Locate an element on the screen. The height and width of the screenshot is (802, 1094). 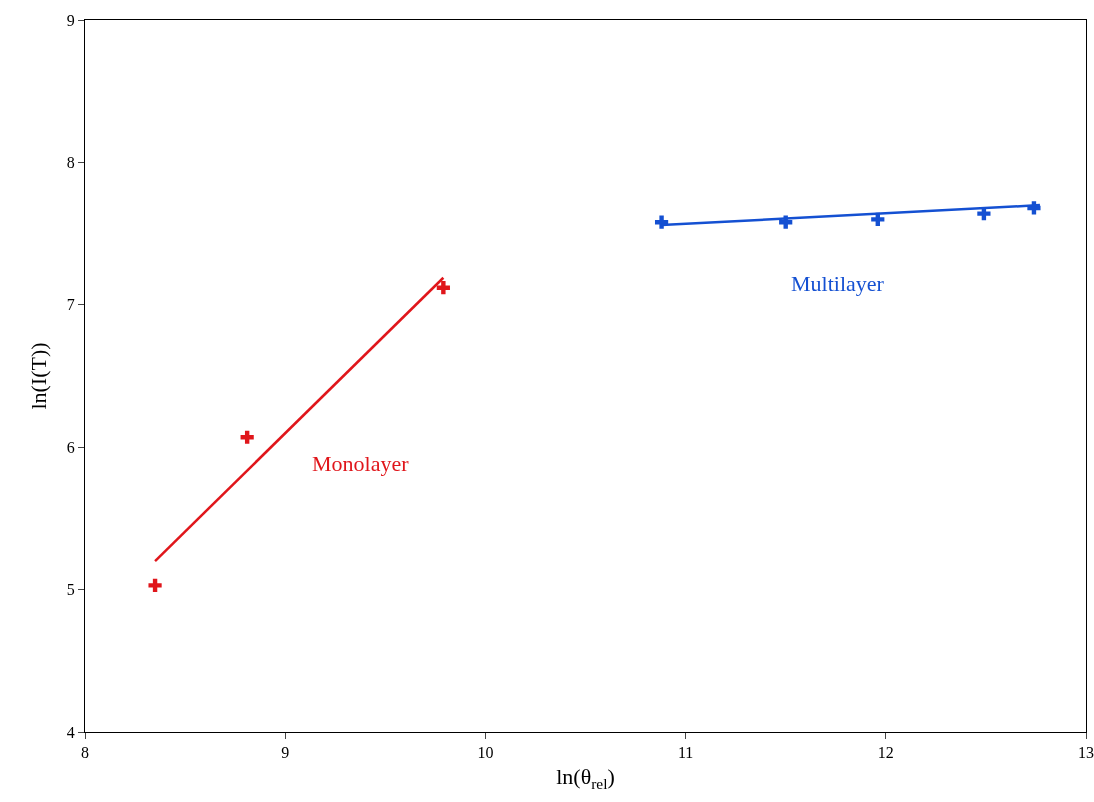
y-tick-label: 7 is located at coordinates (70, 305).